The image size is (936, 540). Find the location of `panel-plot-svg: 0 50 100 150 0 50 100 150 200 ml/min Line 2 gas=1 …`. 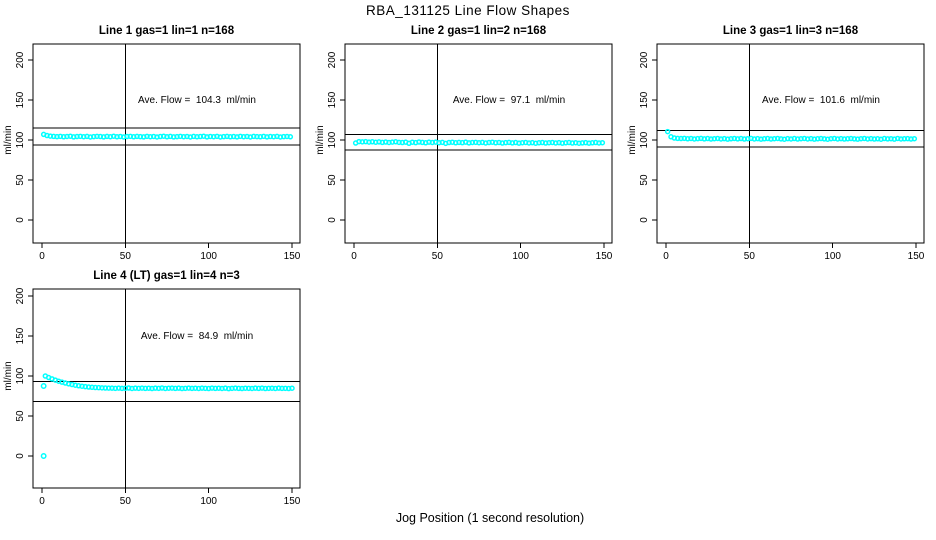

panel-plot-svg: 0 50 100 150 0 50 100 150 200 ml/min Line 2 gas=1 … is located at coordinates (464, 143).